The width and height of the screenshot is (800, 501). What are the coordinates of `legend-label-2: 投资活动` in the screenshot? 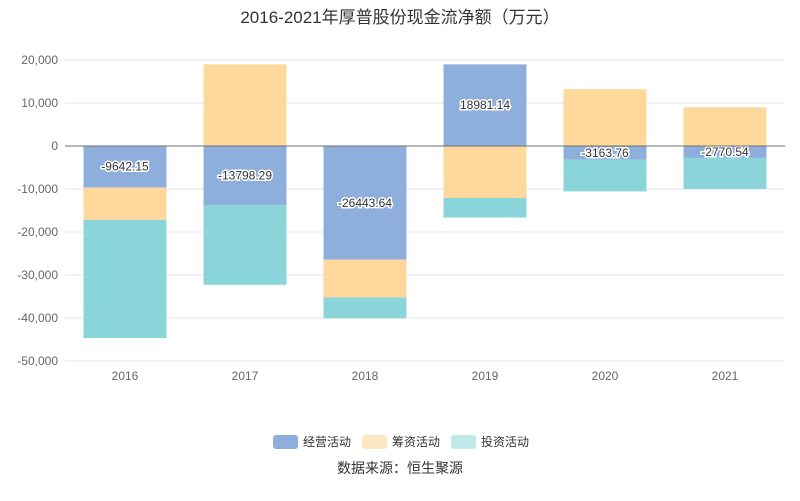 It's located at (505, 441).